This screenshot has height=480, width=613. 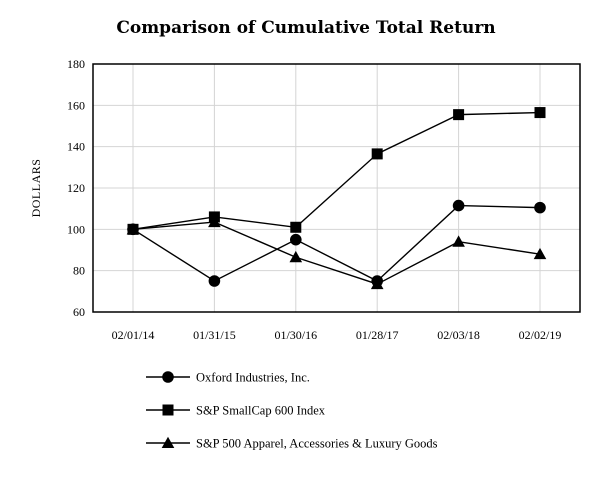 I want to click on x-tick-label: 02/01/14, so click(x=133, y=335).